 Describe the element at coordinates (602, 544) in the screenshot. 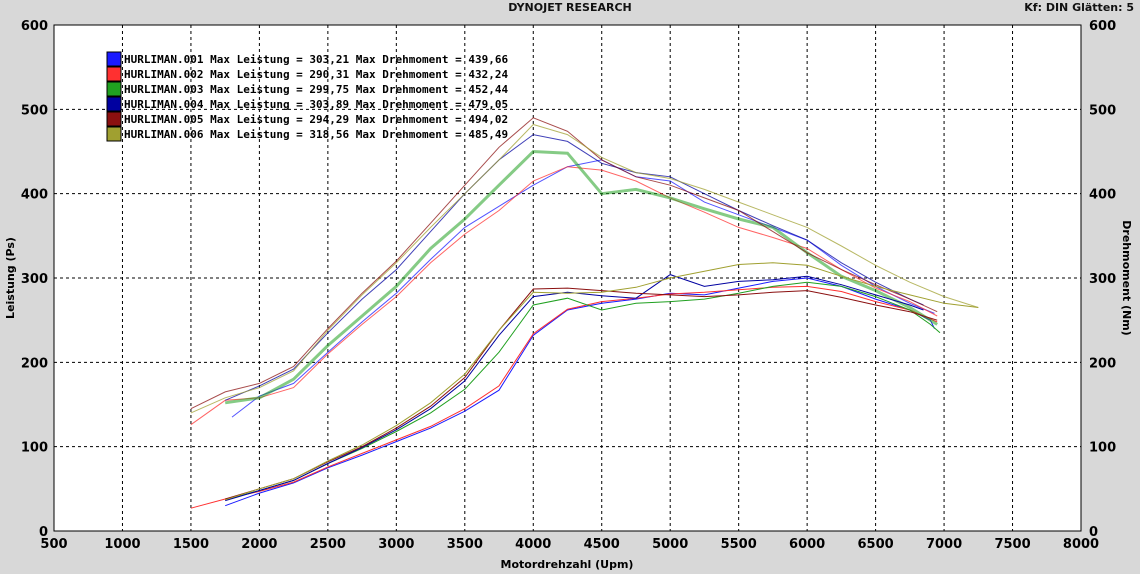

I see `x-tick-label: 4500` at that location.